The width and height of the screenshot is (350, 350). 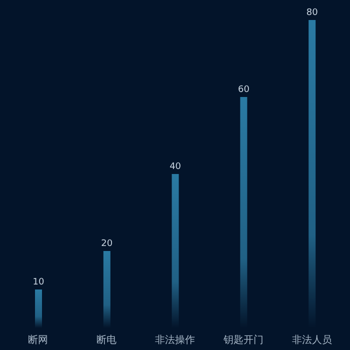 I want to click on data-label: 60, so click(x=244, y=90).